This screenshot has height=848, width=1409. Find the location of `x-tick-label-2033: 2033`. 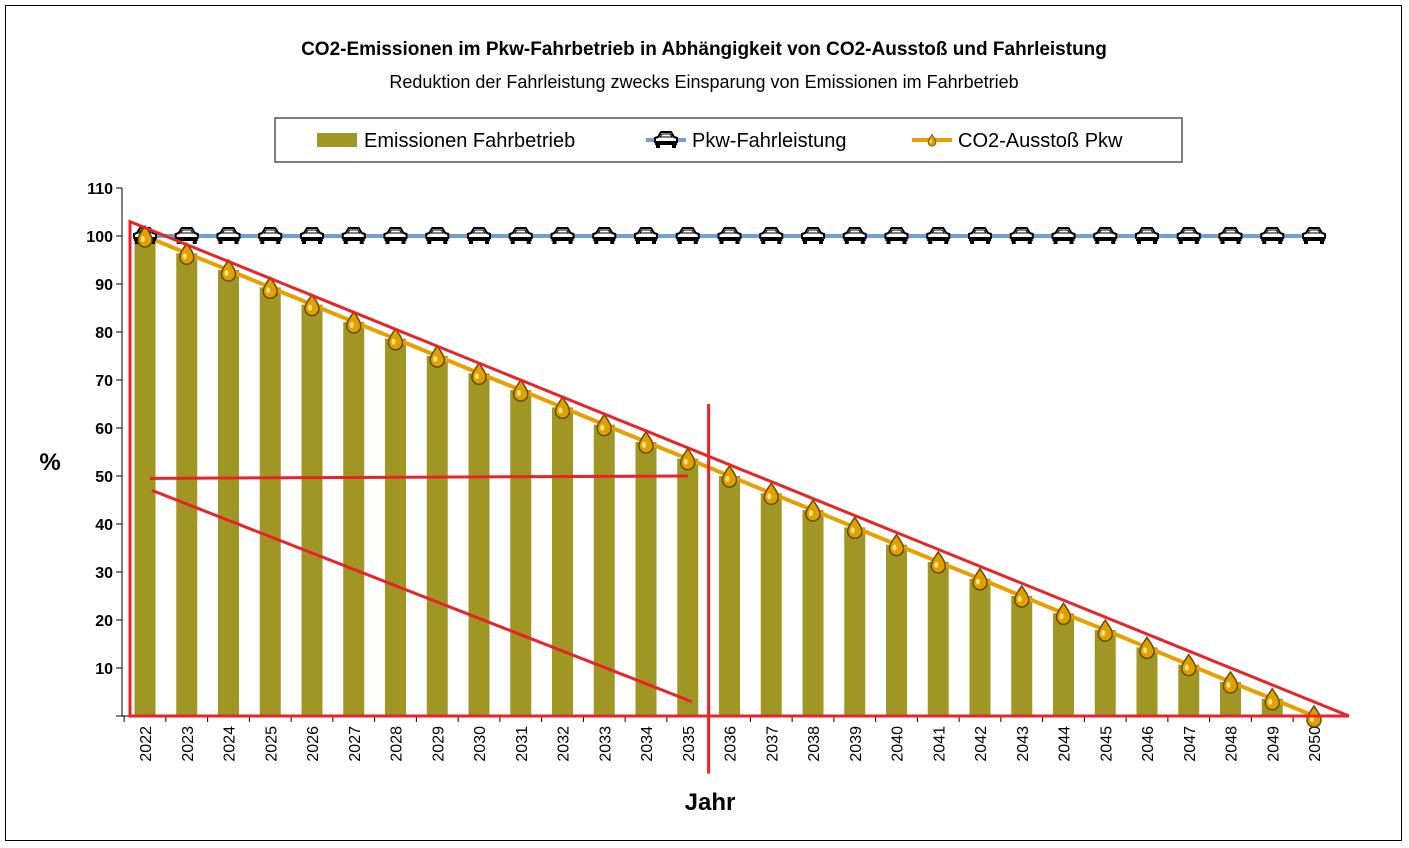

x-tick-label-2033: 2033 is located at coordinates (605, 744).